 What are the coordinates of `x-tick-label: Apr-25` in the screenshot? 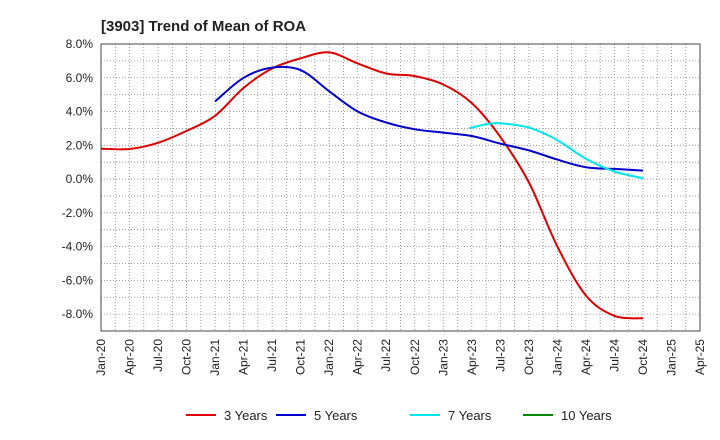 It's located at (700, 357).